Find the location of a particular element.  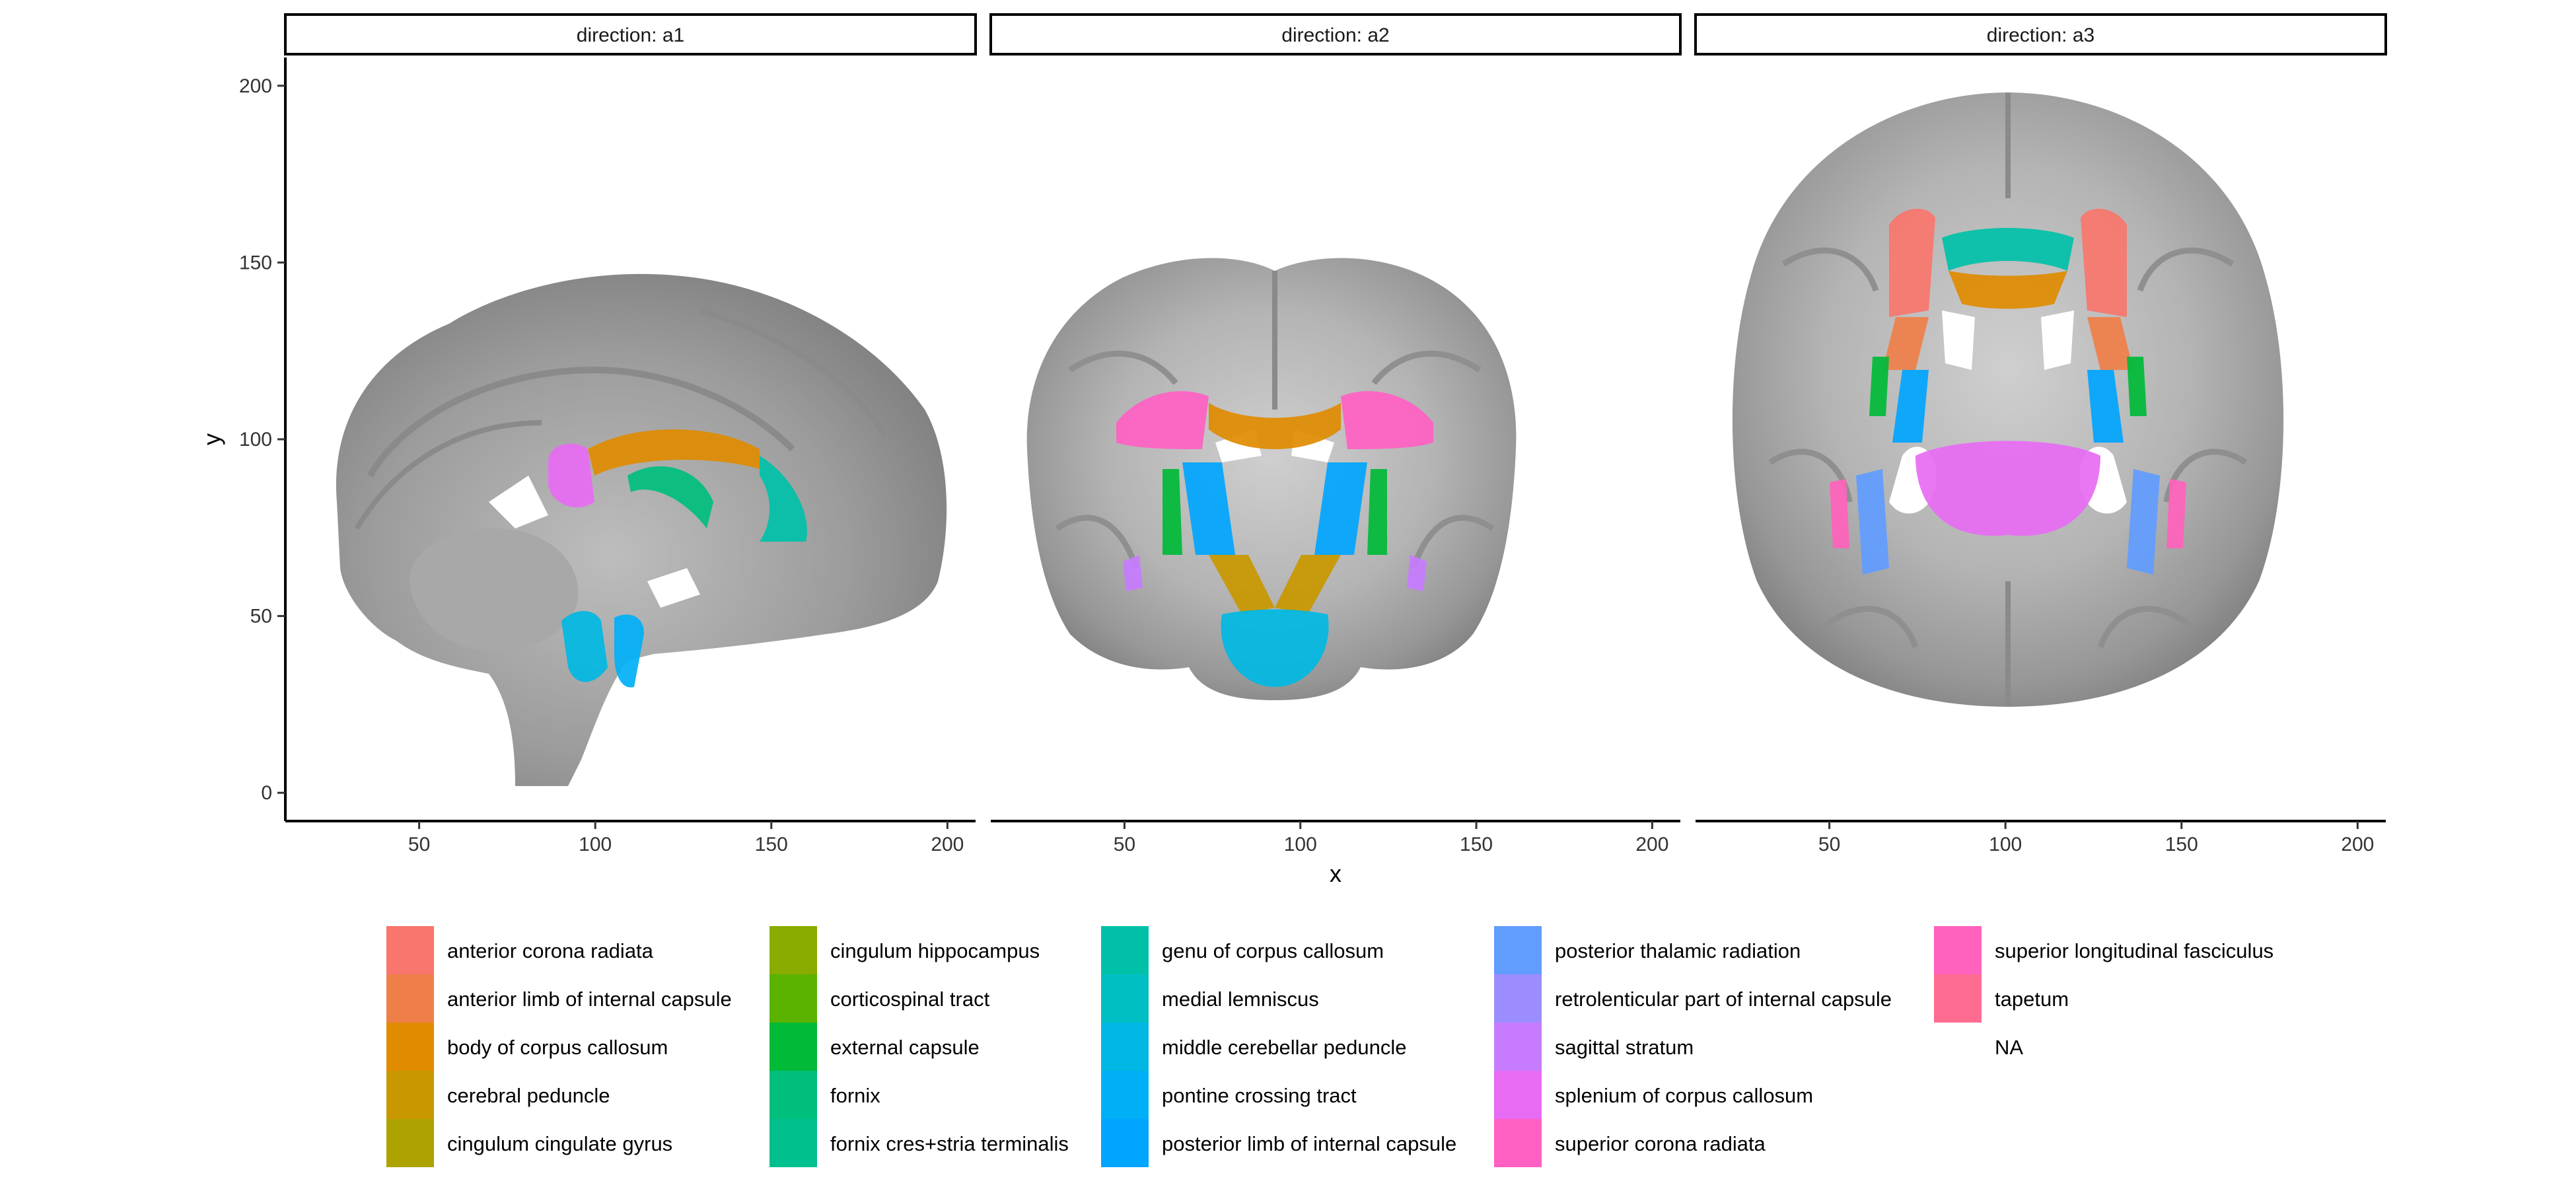

x-tick-label: 100 is located at coordinates (1300, 844).